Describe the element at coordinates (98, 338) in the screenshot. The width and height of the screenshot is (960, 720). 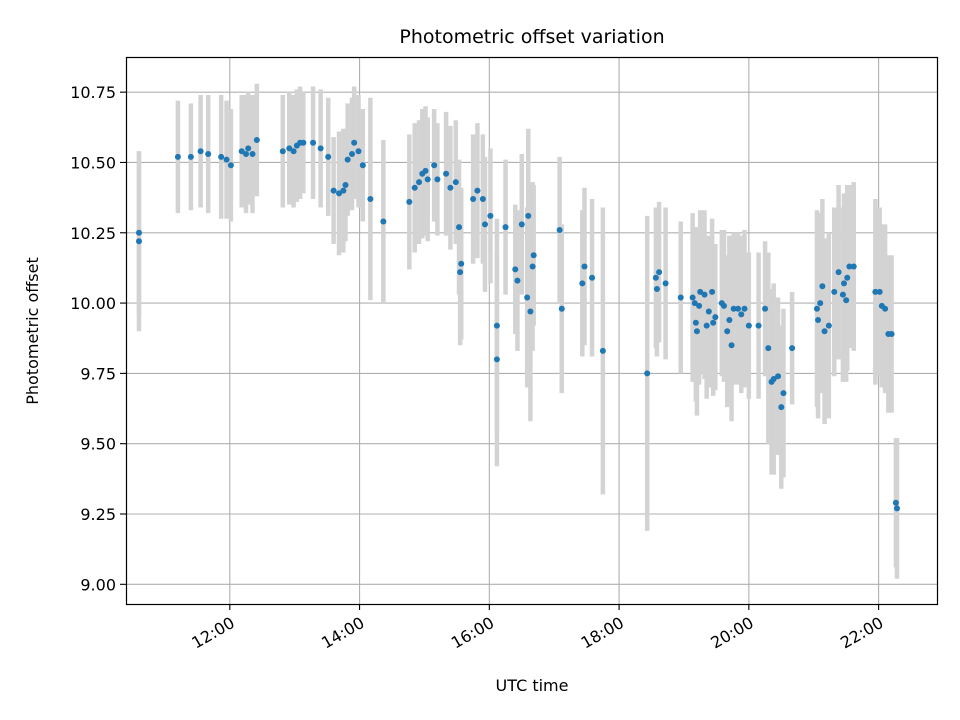
I see `y-axis-ticks: 9.00 9.25 9.50 9.75 10.00 10.25 10.50 10.75` at that location.